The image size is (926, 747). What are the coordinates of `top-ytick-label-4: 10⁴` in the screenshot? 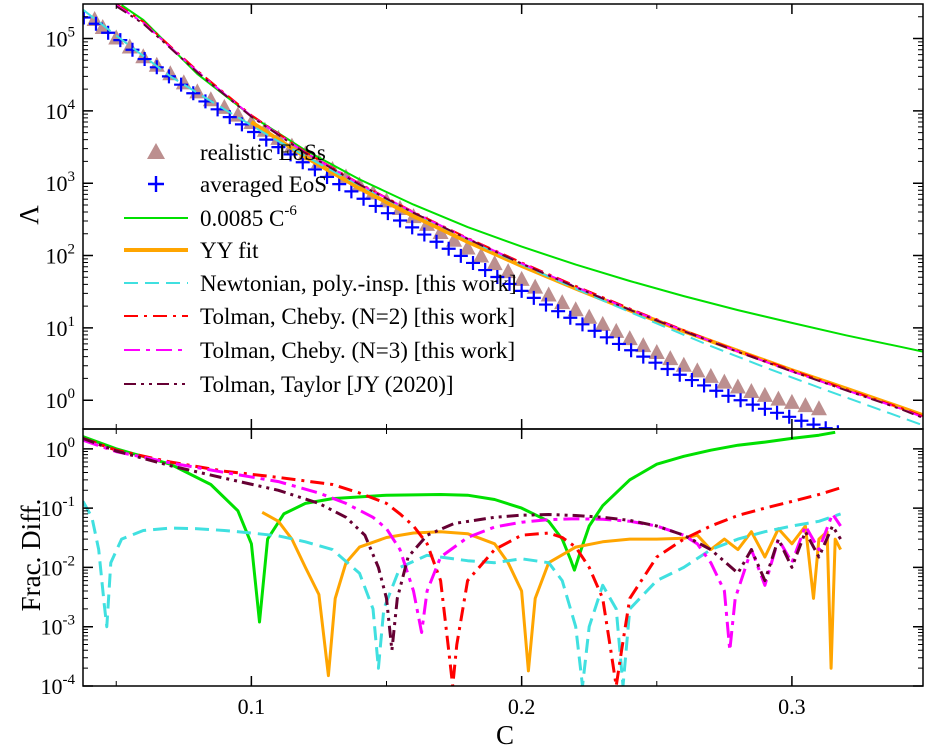 It's located at (61, 110).